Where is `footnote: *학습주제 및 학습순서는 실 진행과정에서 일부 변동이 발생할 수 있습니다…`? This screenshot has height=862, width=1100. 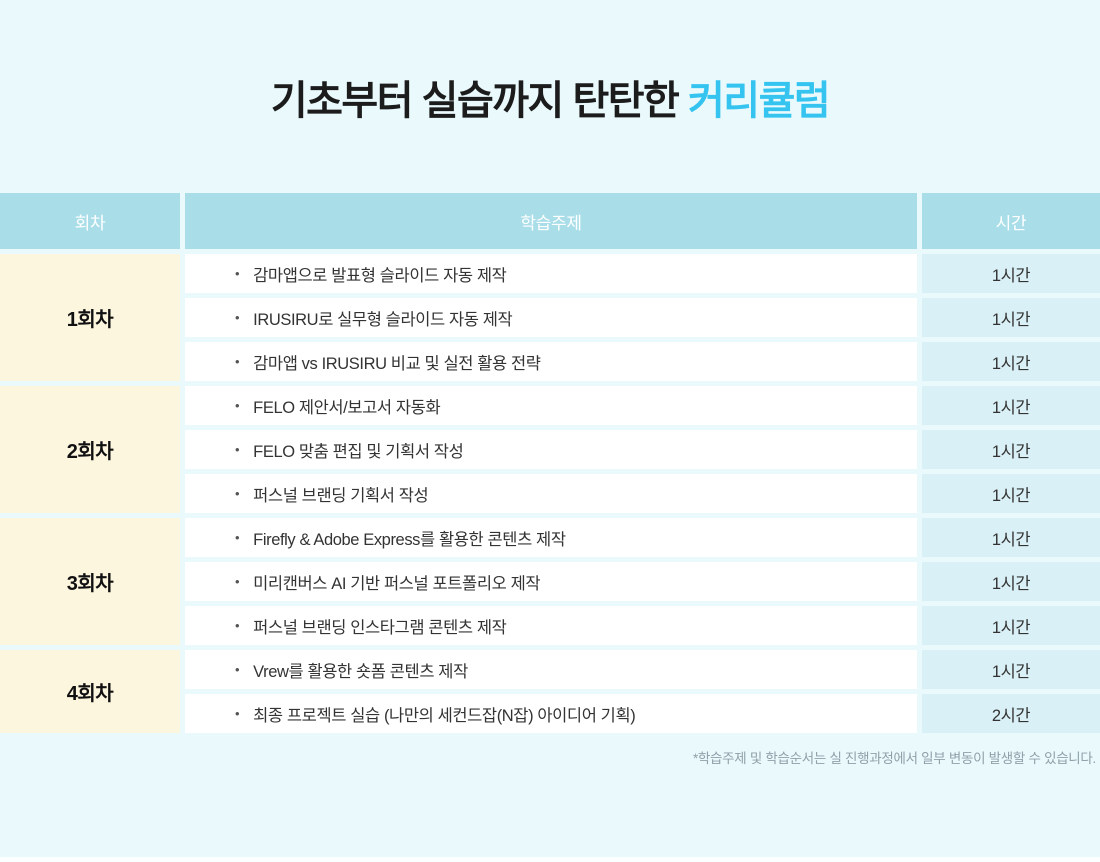 footnote: *학습주제 및 학습순서는 실 진행과정에서 일부 변동이 발생할 수 있습니다… is located at coordinates (894, 758).